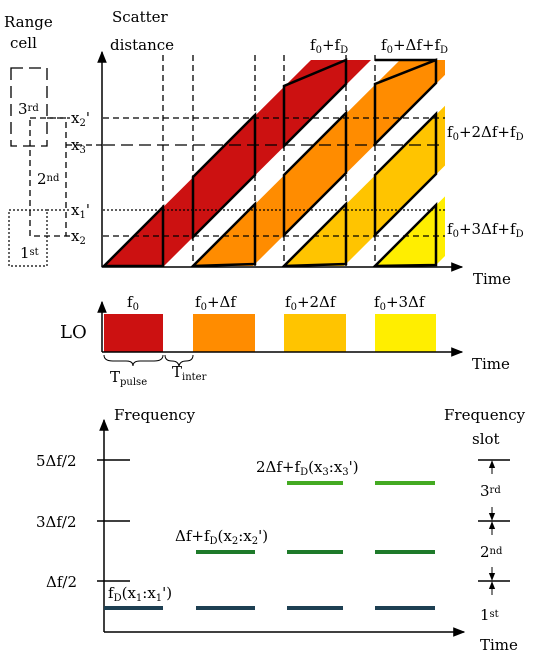  I want to click on range-cell-title-line2: cell, so click(23, 43).